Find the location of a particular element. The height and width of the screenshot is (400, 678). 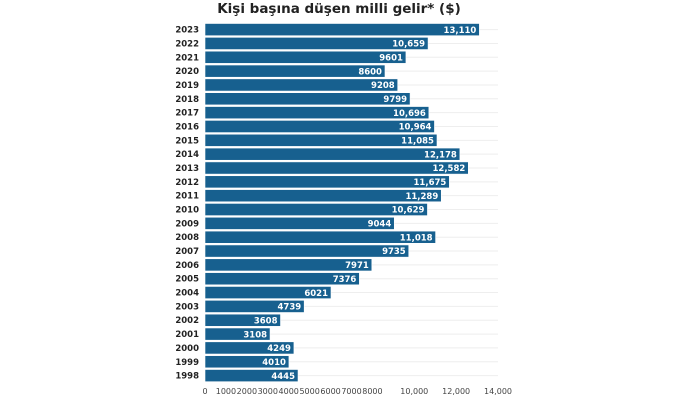

data-label: 9601 is located at coordinates (391, 58).